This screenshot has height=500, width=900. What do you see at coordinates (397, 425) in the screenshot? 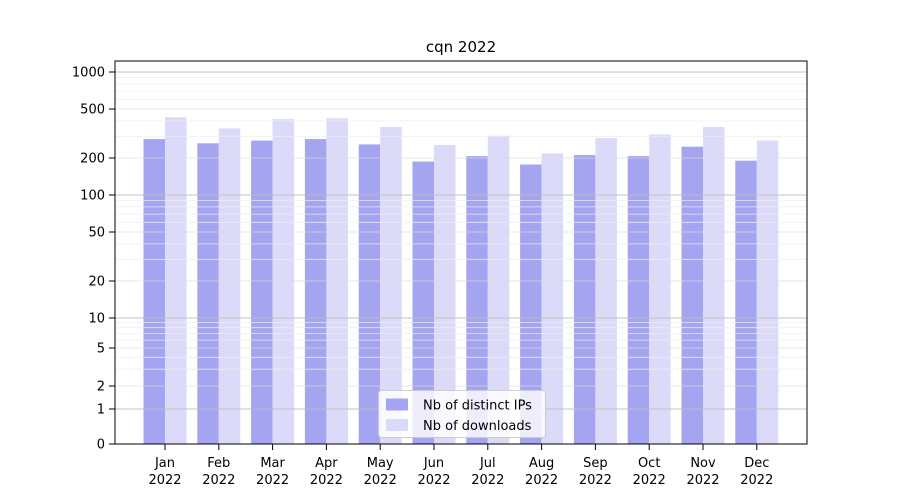
I see `legend-swatch-downloads` at bounding box center [397, 425].